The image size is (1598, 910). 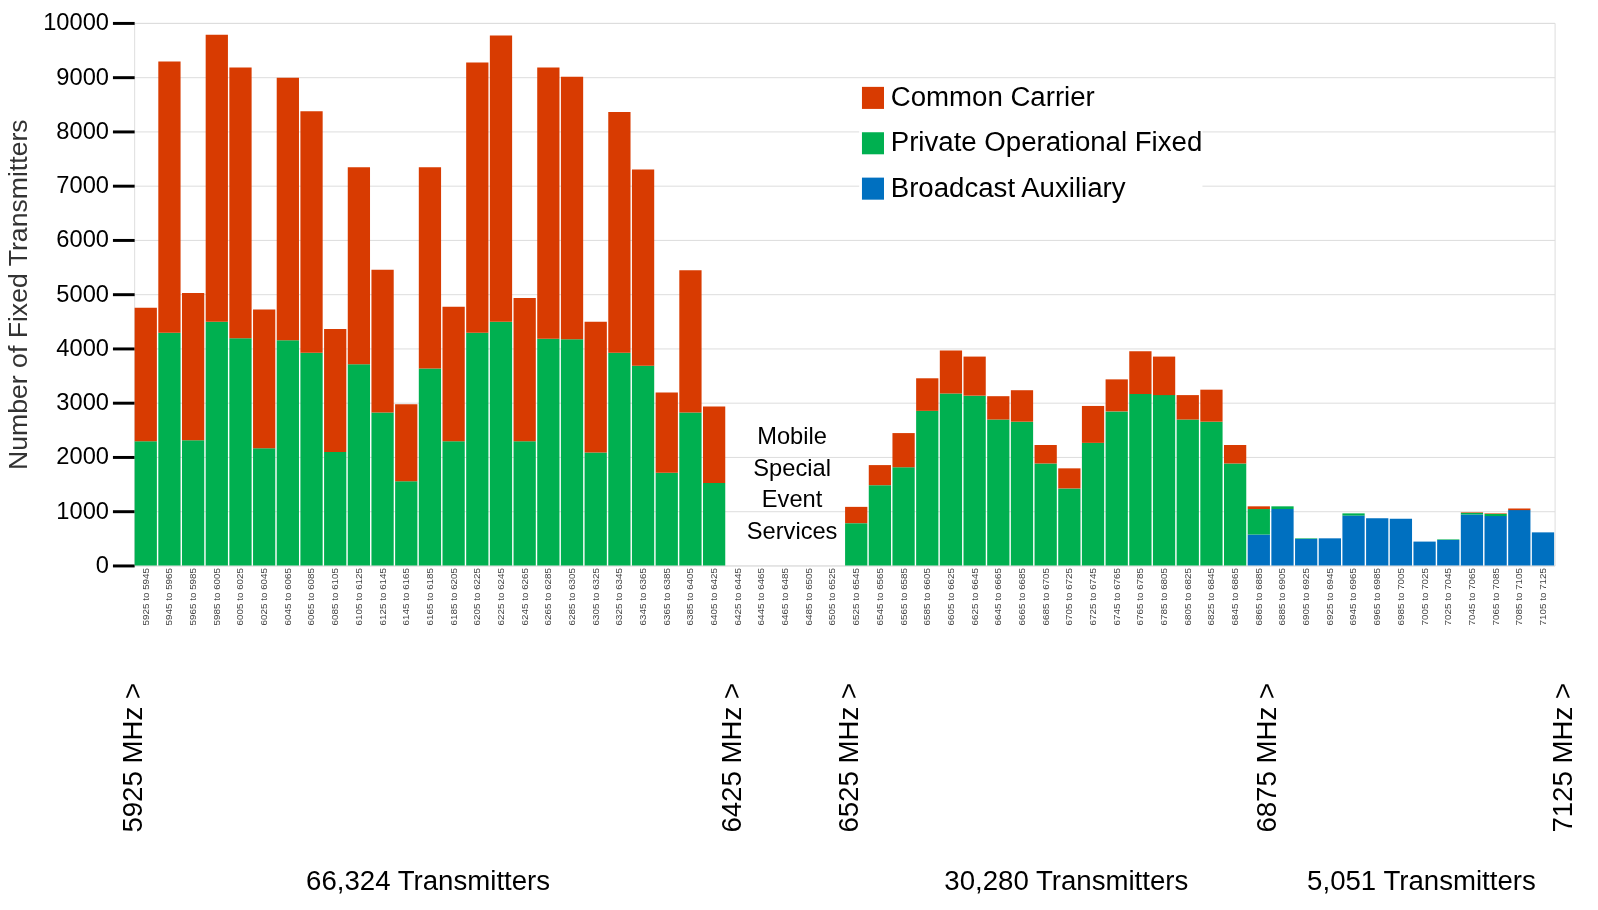 I want to click on x-tick-label: 6005 to 6025, so click(x=240, y=596).